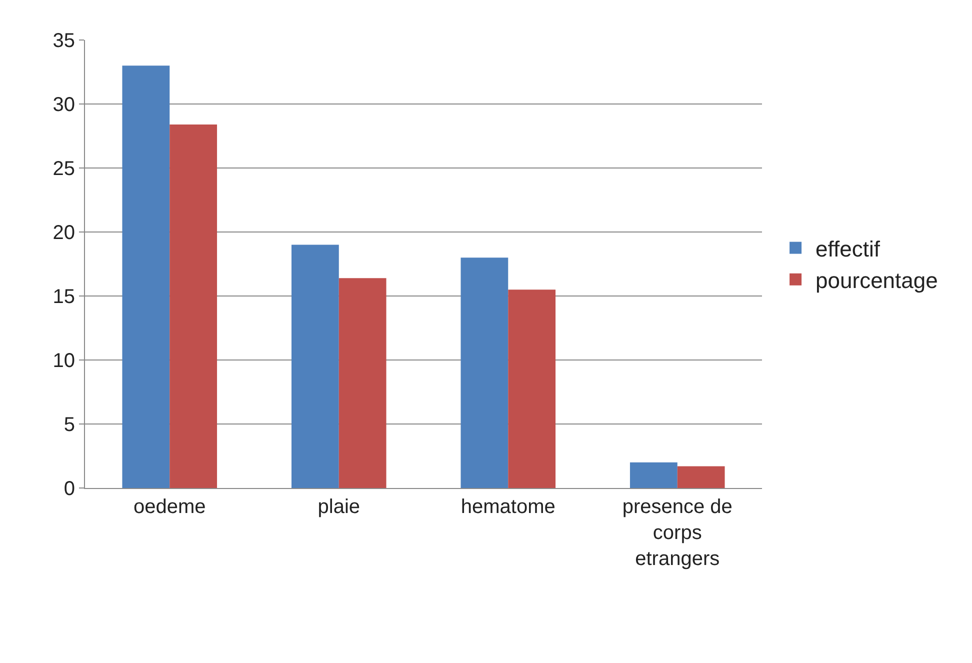 This screenshot has height=663, width=972. What do you see at coordinates (63, 41) in the screenshot?
I see `y-tick-label: 35` at bounding box center [63, 41].